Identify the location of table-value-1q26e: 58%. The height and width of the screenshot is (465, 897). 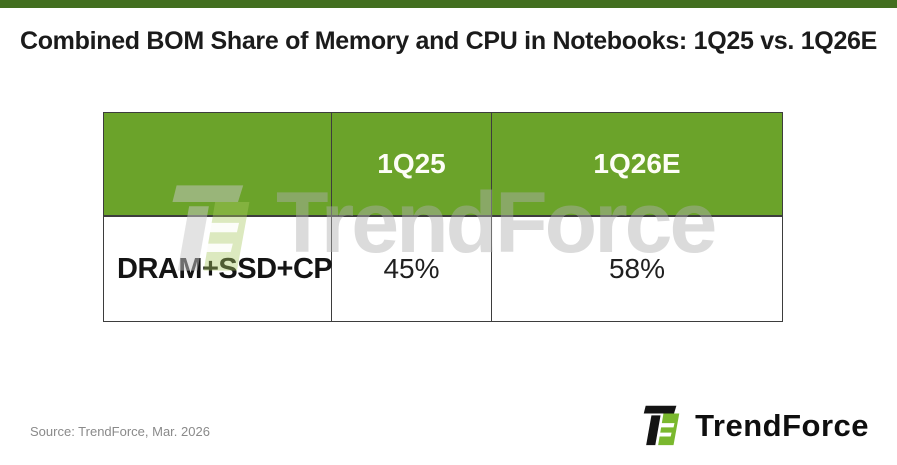
(637, 269).